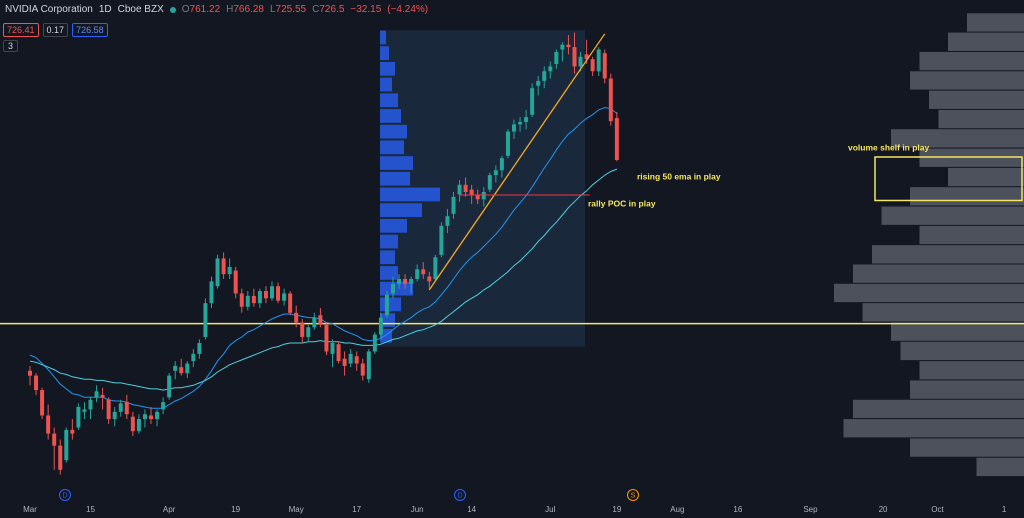  What do you see at coordinates (889, 147) in the screenshot?
I see `annotation: volume shelf in play` at bounding box center [889, 147].